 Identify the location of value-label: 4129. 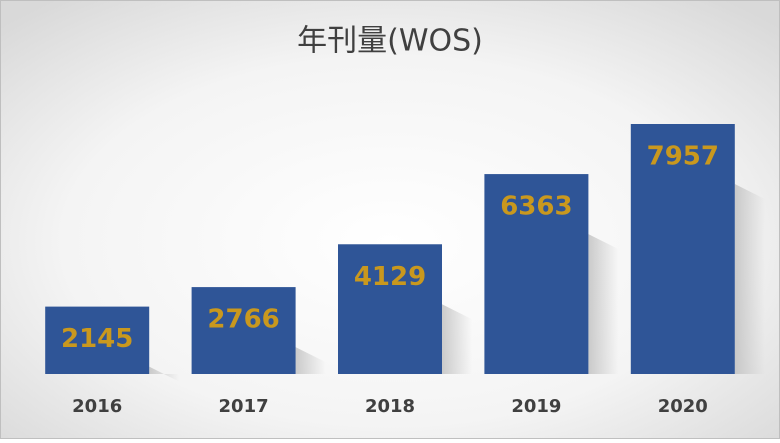
(390, 277).